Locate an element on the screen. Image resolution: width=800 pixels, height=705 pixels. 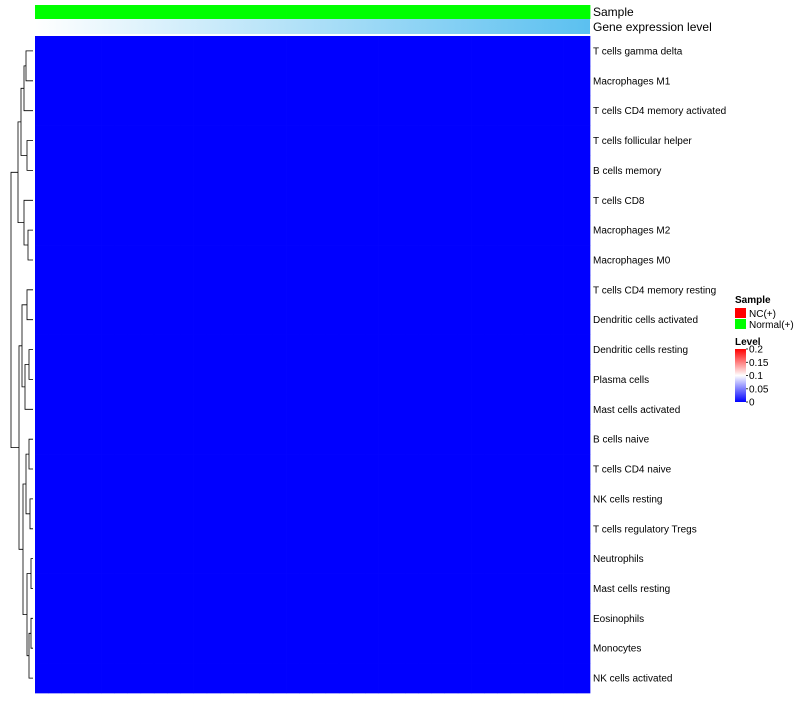
sample-track-label: Sample is located at coordinates (613, 12).